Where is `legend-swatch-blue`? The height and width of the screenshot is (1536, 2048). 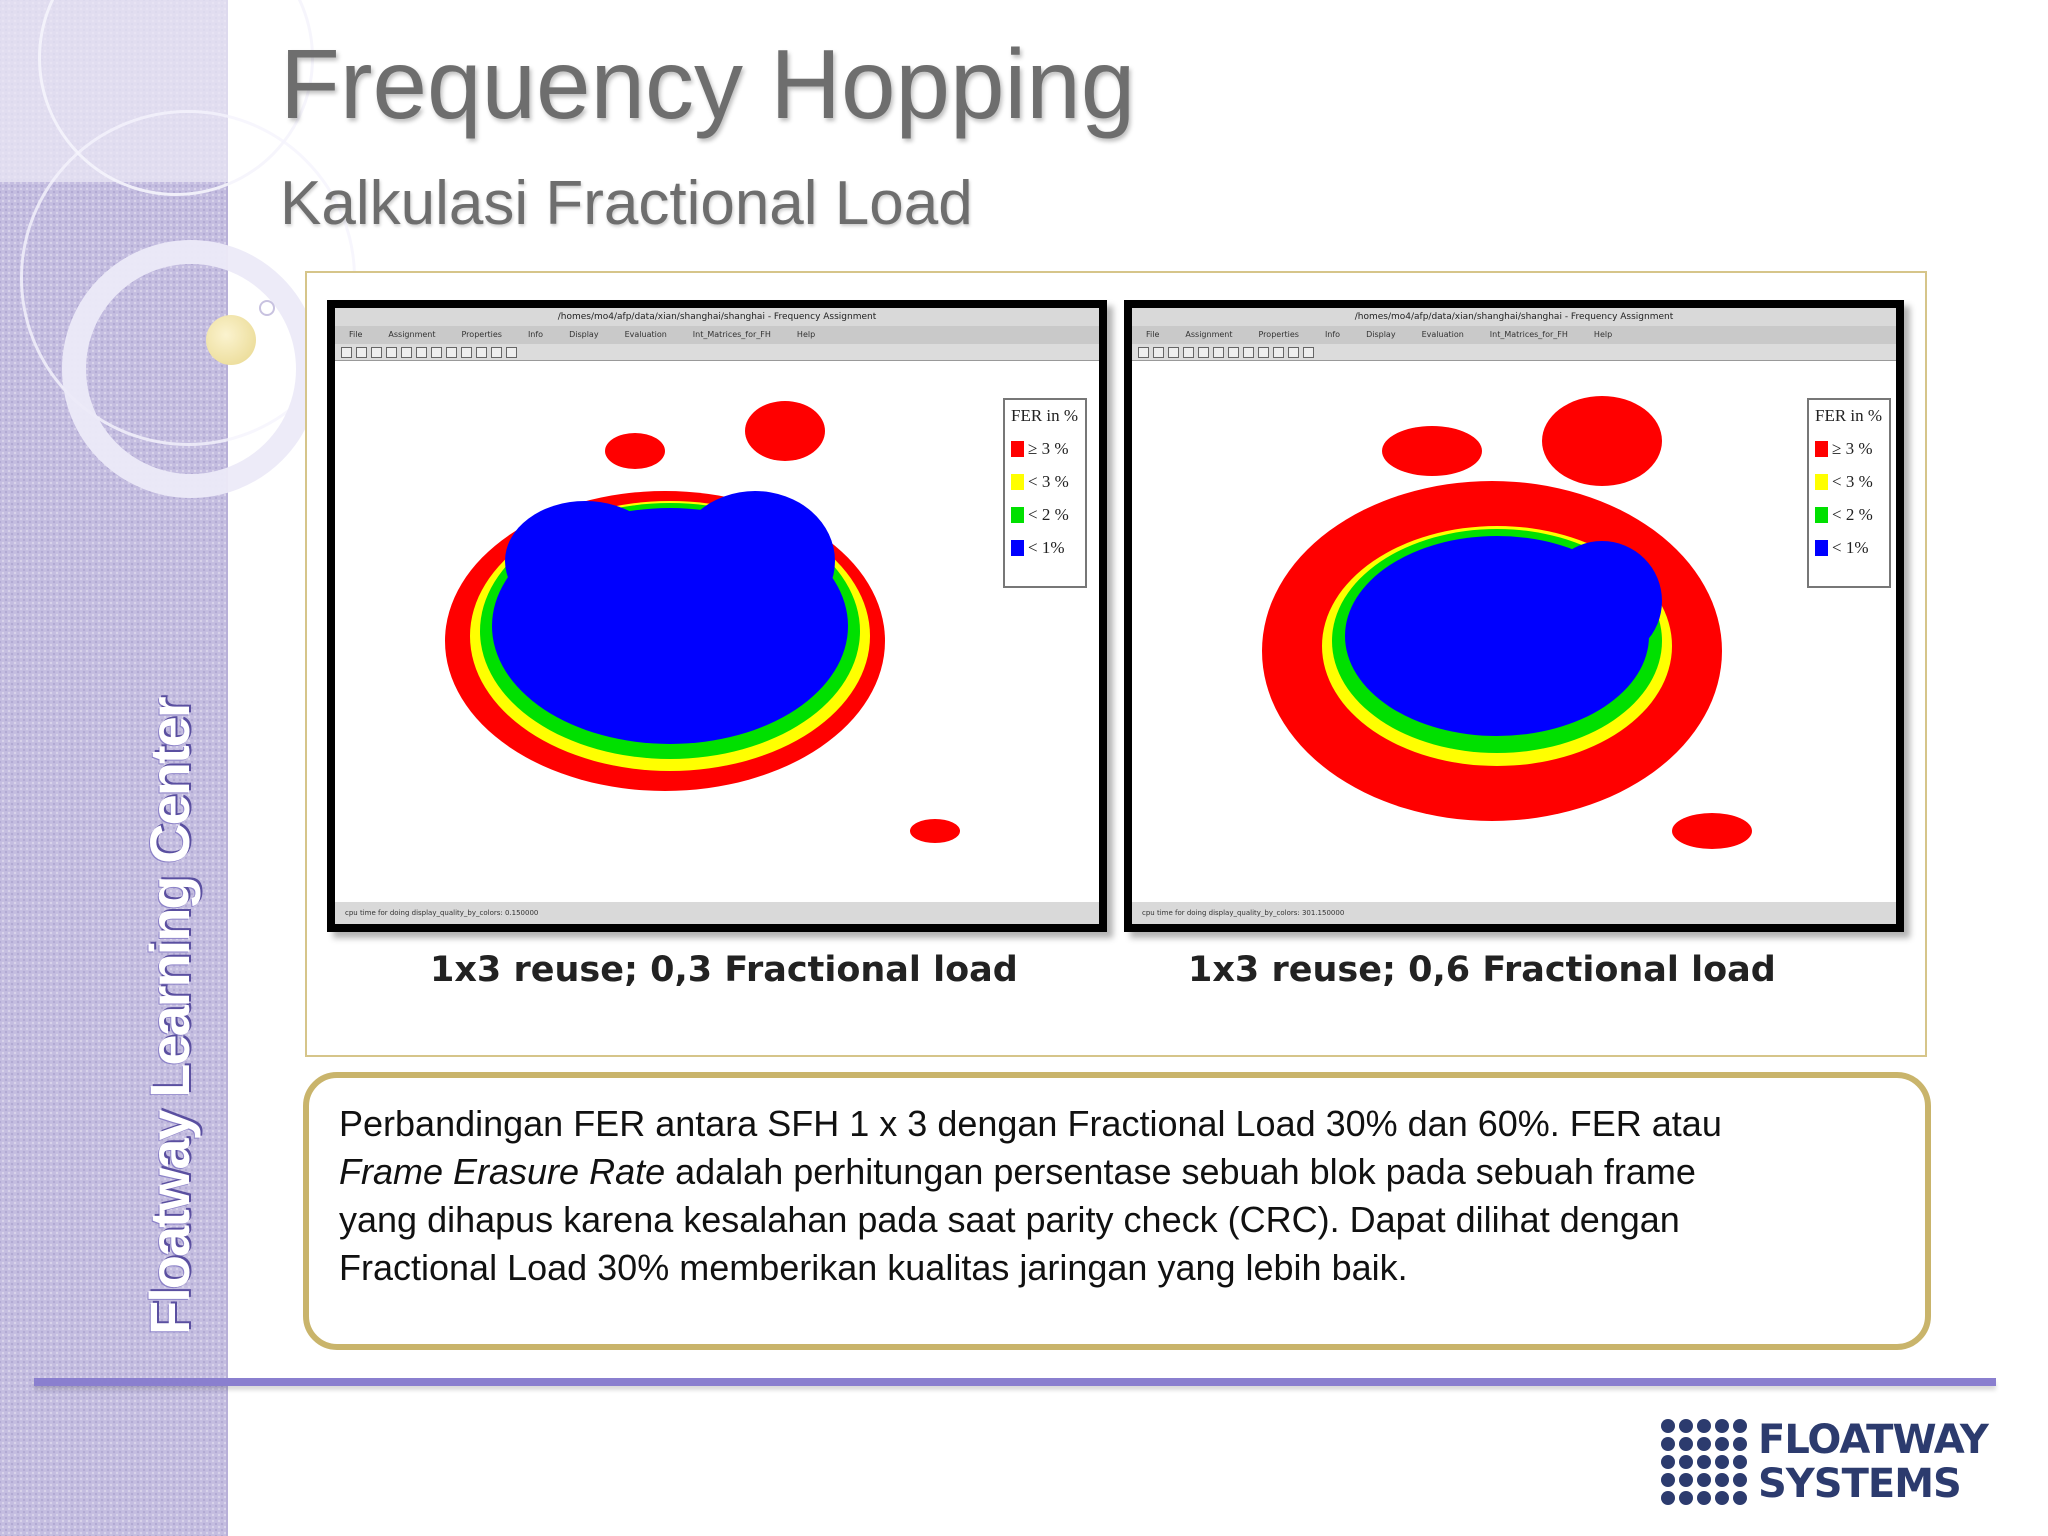 legend-swatch-blue is located at coordinates (1017, 547).